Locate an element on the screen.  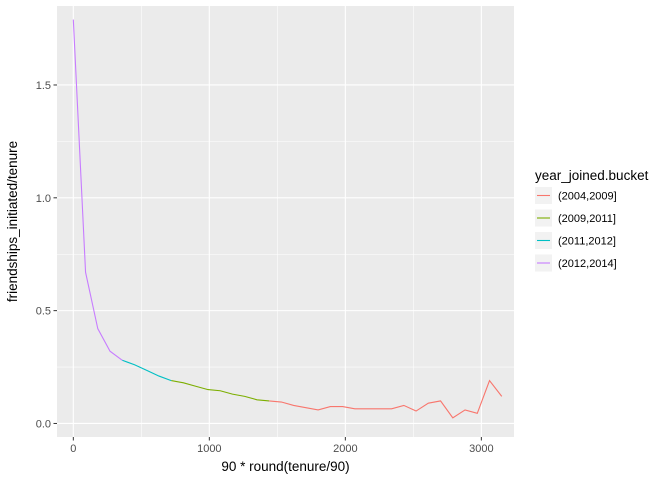
y-axis-ticks: 0.0 0.5 1.0 1.5 is located at coordinates (46, 255).